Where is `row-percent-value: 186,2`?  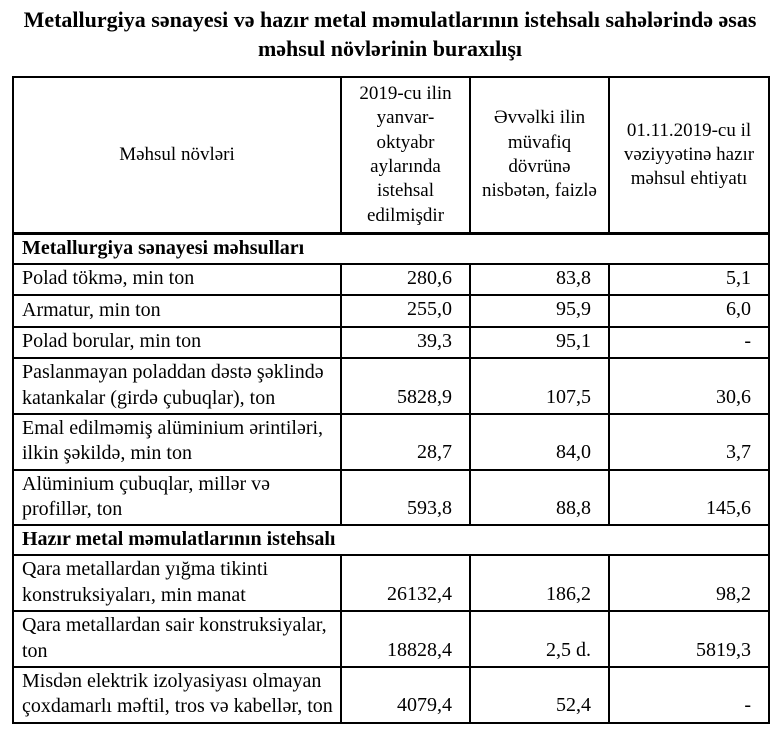
row-percent-value: 186,2 is located at coordinates (539, 583).